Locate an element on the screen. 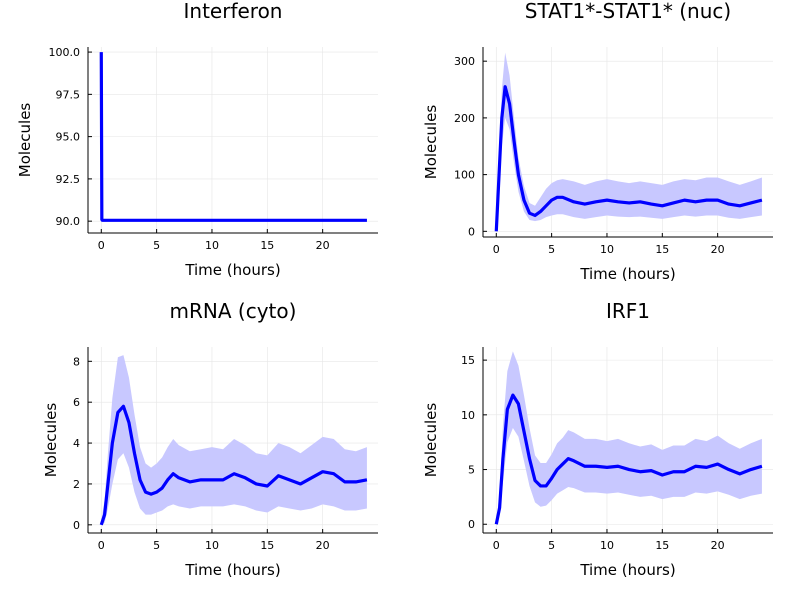  chart-title: STAT1*-STAT1* (nuc) is located at coordinates (628, 11).